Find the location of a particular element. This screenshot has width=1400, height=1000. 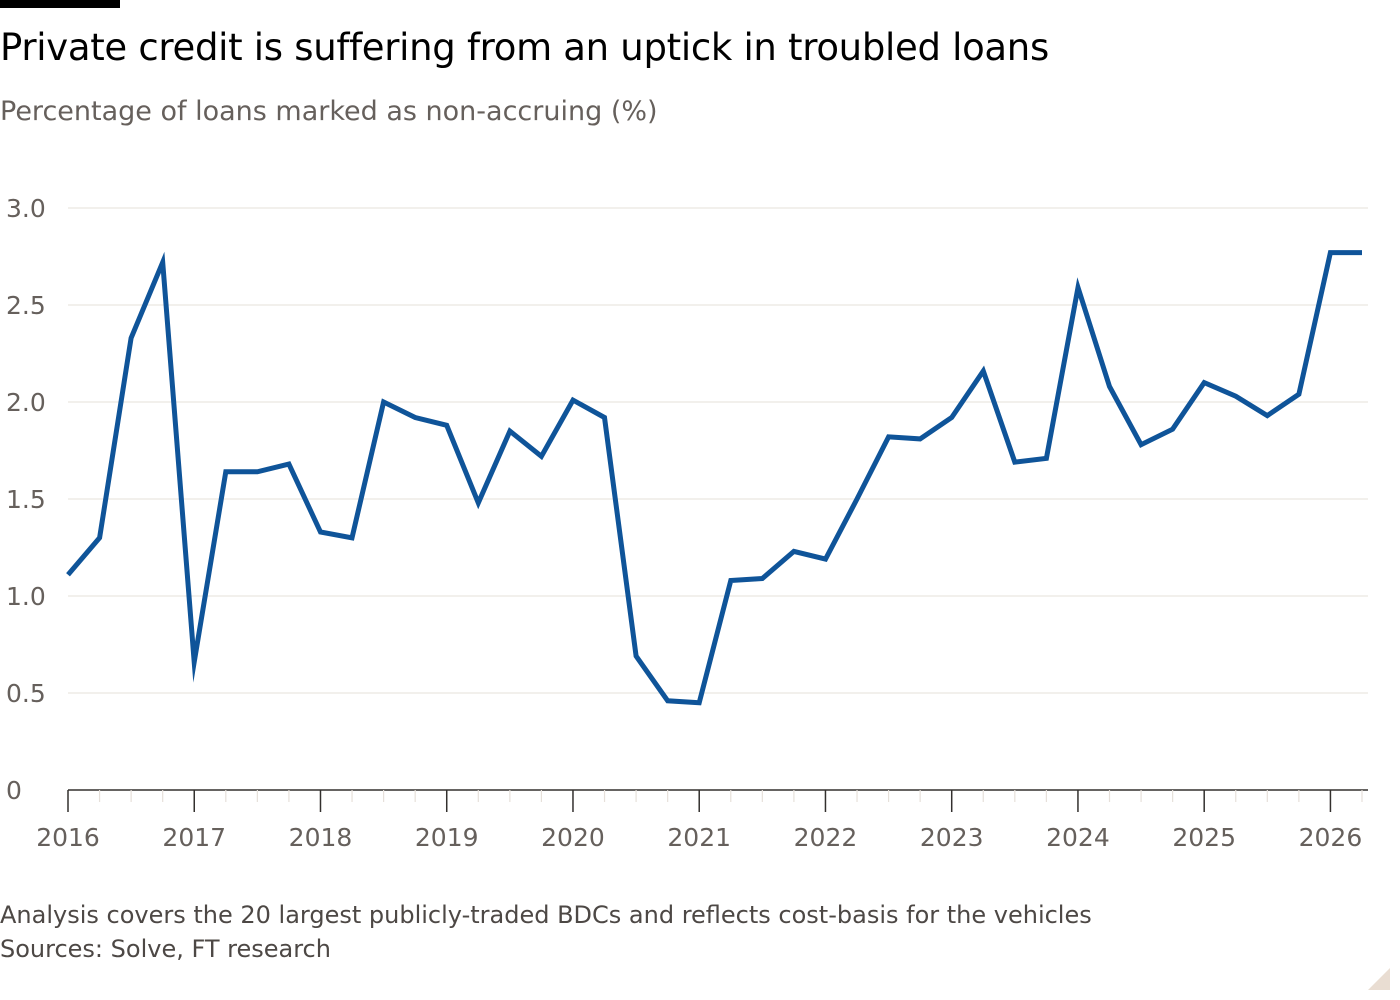

x-tick-label: 2025 is located at coordinates (1204, 837).